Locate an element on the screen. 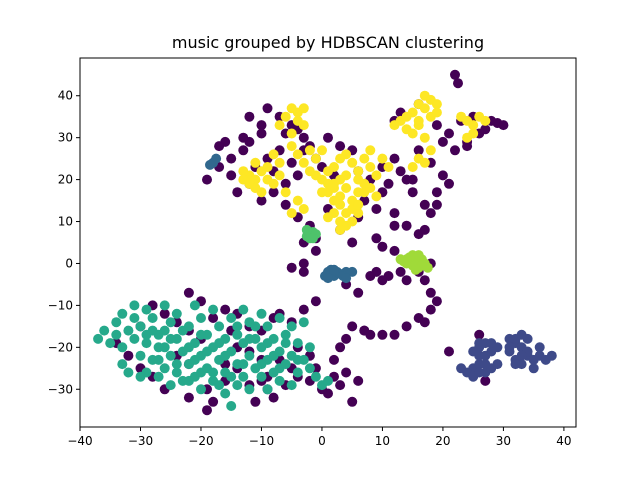 The image size is (640, 480). y-tick-label: −30 is located at coordinates (60, 389).